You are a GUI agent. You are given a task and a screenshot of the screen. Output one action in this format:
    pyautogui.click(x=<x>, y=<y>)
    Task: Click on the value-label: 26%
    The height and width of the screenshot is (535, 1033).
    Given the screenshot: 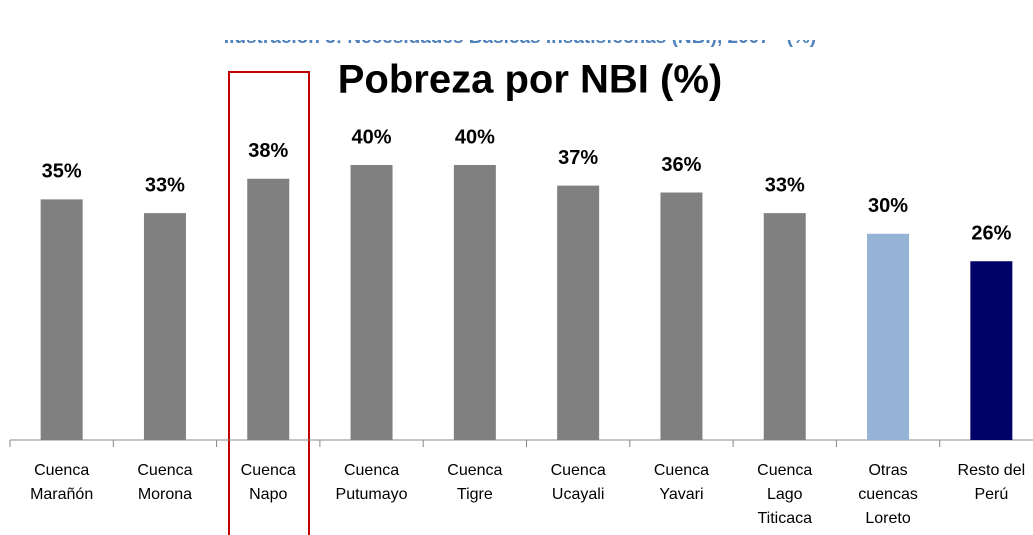 What is the action you would take?
    pyautogui.click(x=991, y=234)
    